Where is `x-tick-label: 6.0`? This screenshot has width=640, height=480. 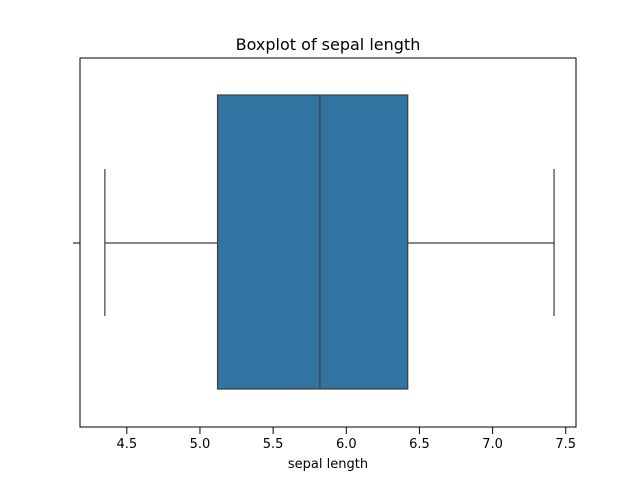
x-tick-label: 6.0 is located at coordinates (346, 444).